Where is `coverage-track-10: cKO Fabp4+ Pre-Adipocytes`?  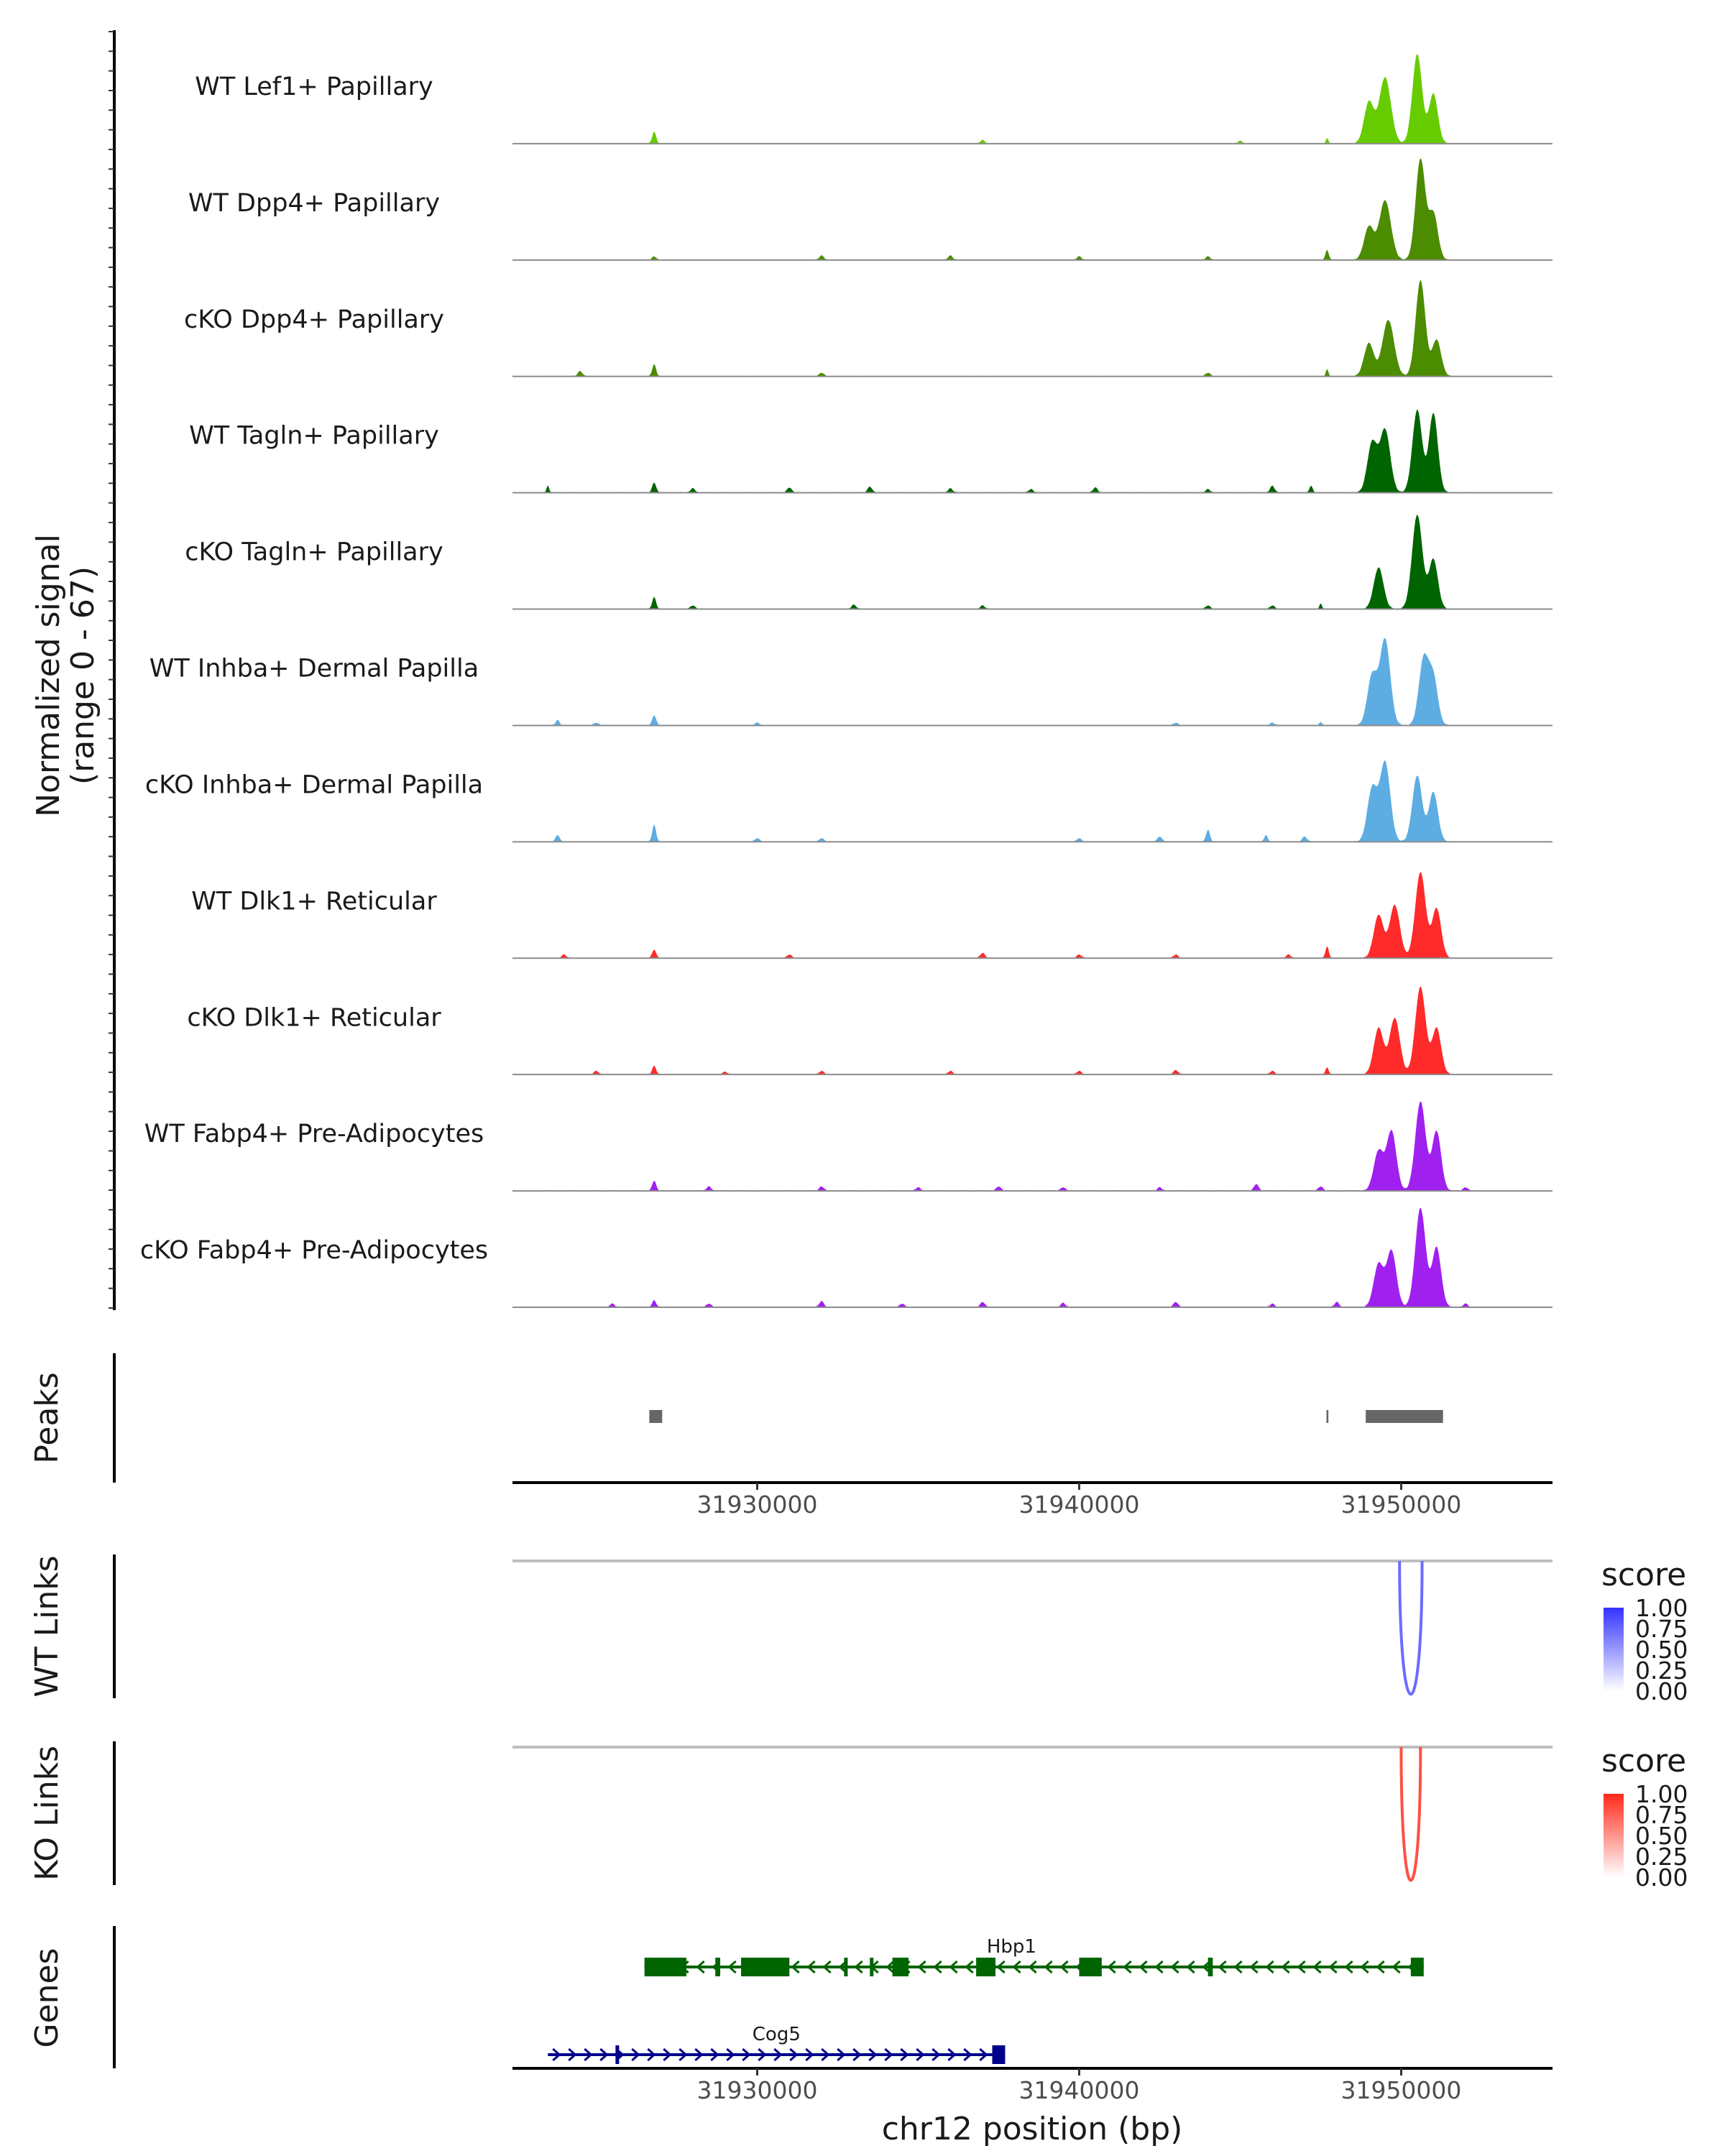
coverage-track-10: cKO Fabp4+ Pre-Adipocytes is located at coordinates (846, 1257).